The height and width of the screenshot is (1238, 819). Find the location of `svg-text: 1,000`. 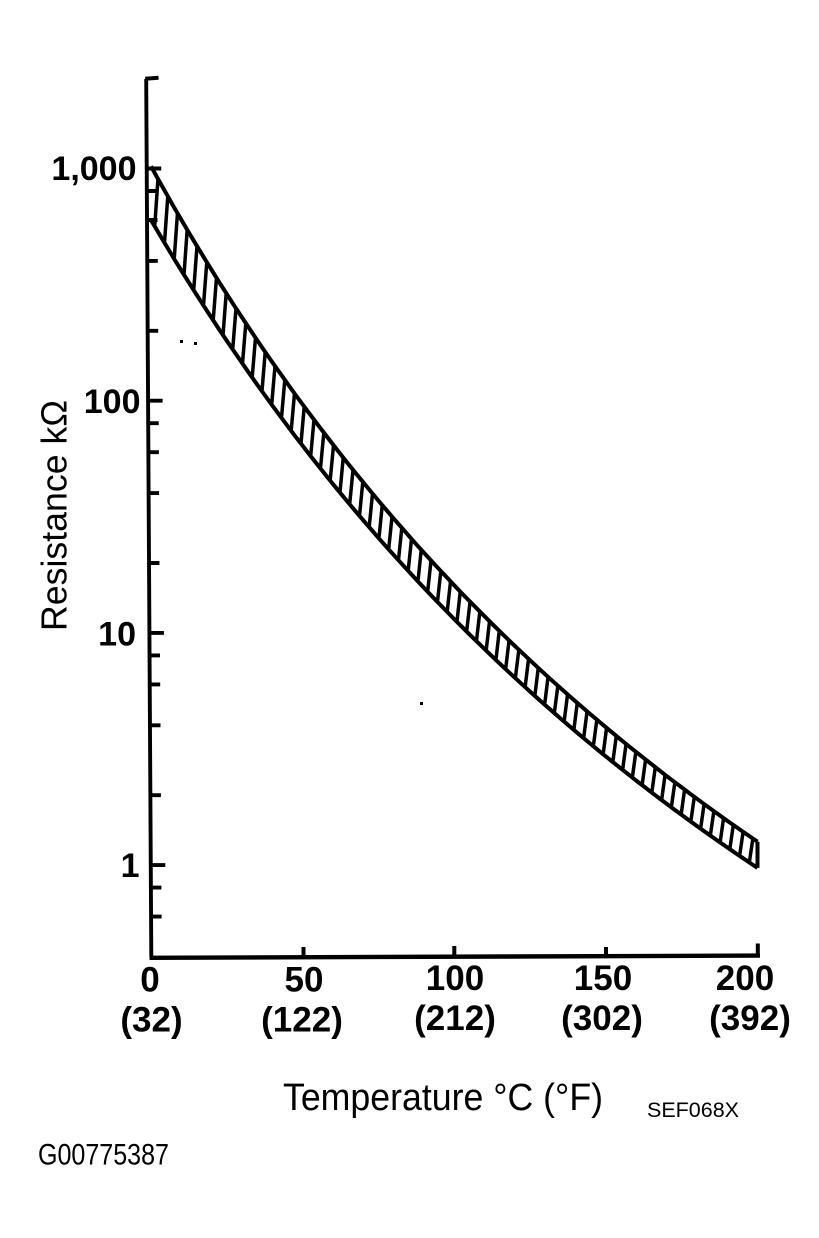

svg-text: 1,000 is located at coordinates (93, 169).